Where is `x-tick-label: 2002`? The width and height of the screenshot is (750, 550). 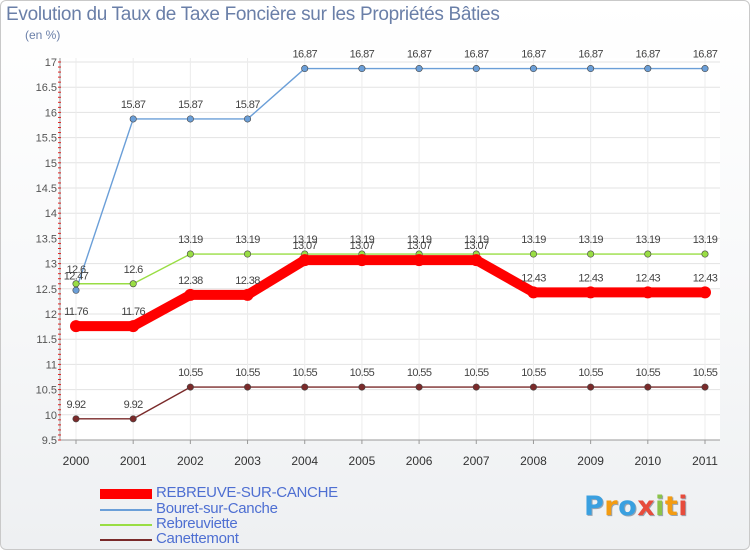
x-tick-label: 2002 is located at coordinates (190, 461).